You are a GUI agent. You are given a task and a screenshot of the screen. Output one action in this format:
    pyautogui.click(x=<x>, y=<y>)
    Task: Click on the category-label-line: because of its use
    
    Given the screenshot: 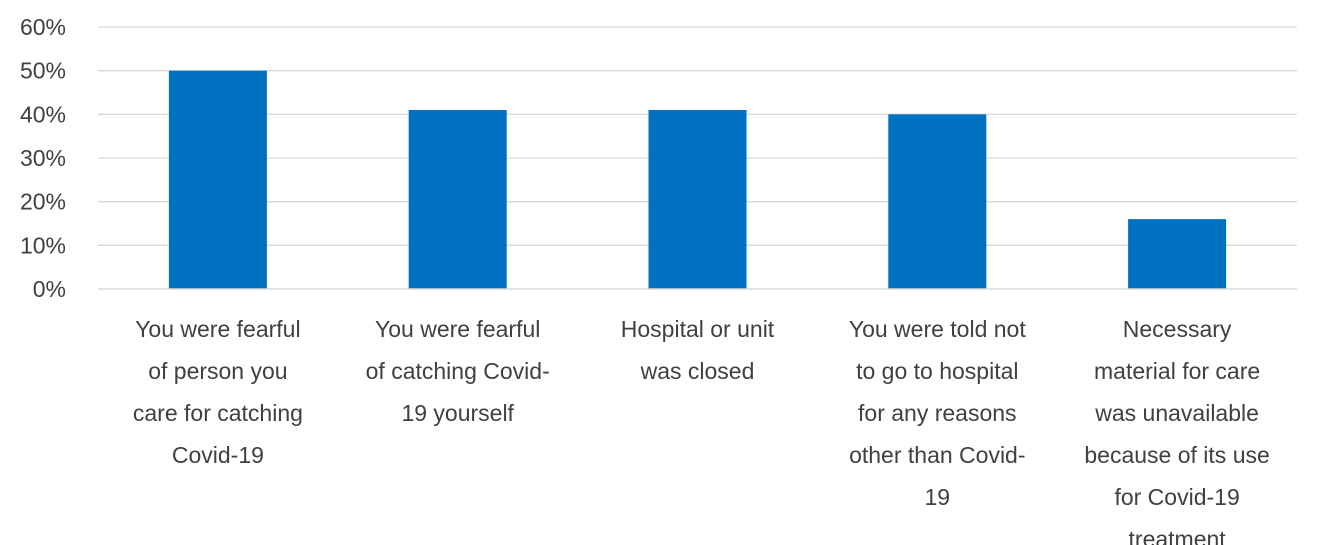 What is the action you would take?
    pyautogui.click(x=1176, y=455)
    